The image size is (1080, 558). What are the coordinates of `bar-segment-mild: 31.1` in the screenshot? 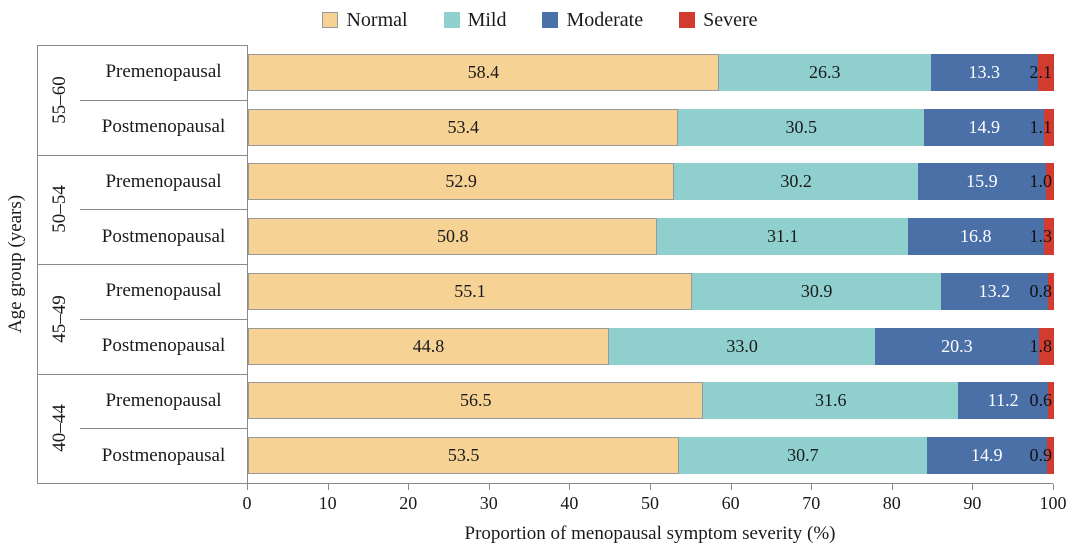 It's located at (783, 237).